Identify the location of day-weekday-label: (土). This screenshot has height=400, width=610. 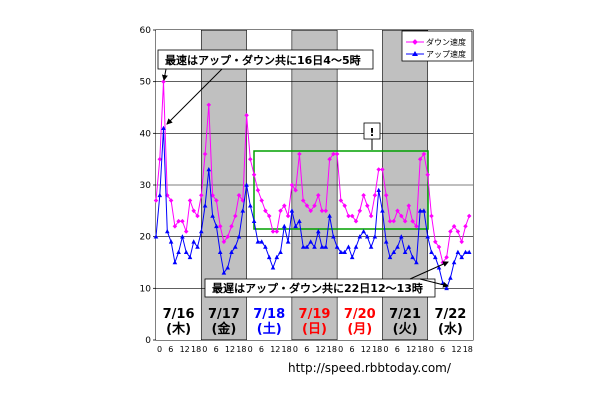
(269, 329).